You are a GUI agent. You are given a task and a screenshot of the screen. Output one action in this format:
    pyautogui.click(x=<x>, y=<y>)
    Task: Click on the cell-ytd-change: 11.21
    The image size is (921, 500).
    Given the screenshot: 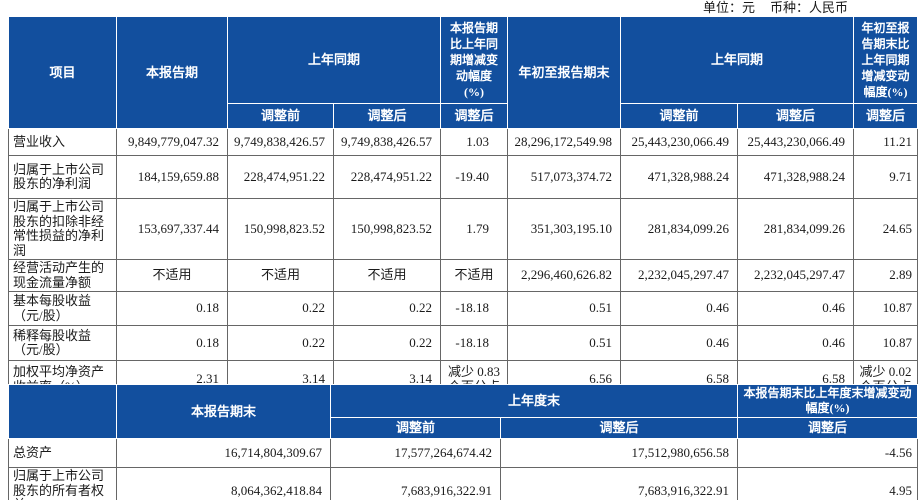 What is the action you would take?
    pyautogui.click(x=886, y=142)
    